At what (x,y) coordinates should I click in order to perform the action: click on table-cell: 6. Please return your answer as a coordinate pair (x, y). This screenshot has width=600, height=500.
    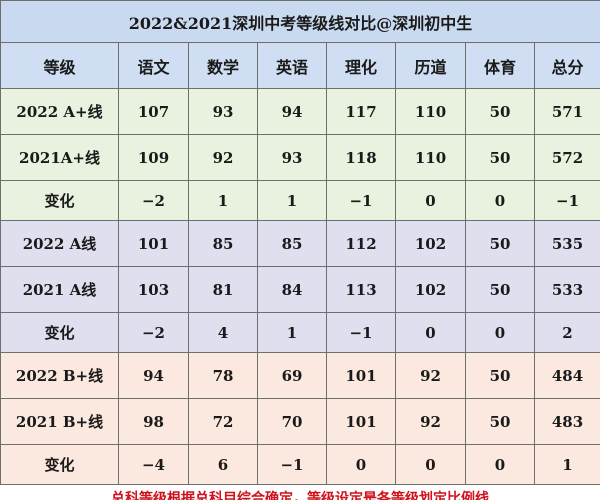
    Looking at the image, I should click on (223, 465).